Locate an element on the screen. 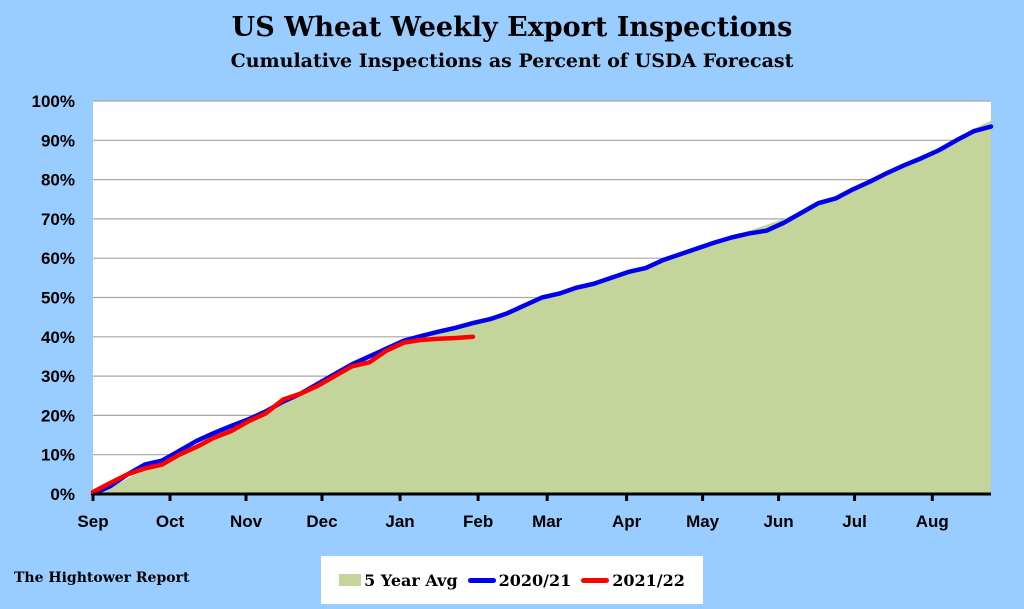 Image resolution: width=1024 pixels, height=609 pixels. x-tick-label: Nov is located at coordinates (246, 521).